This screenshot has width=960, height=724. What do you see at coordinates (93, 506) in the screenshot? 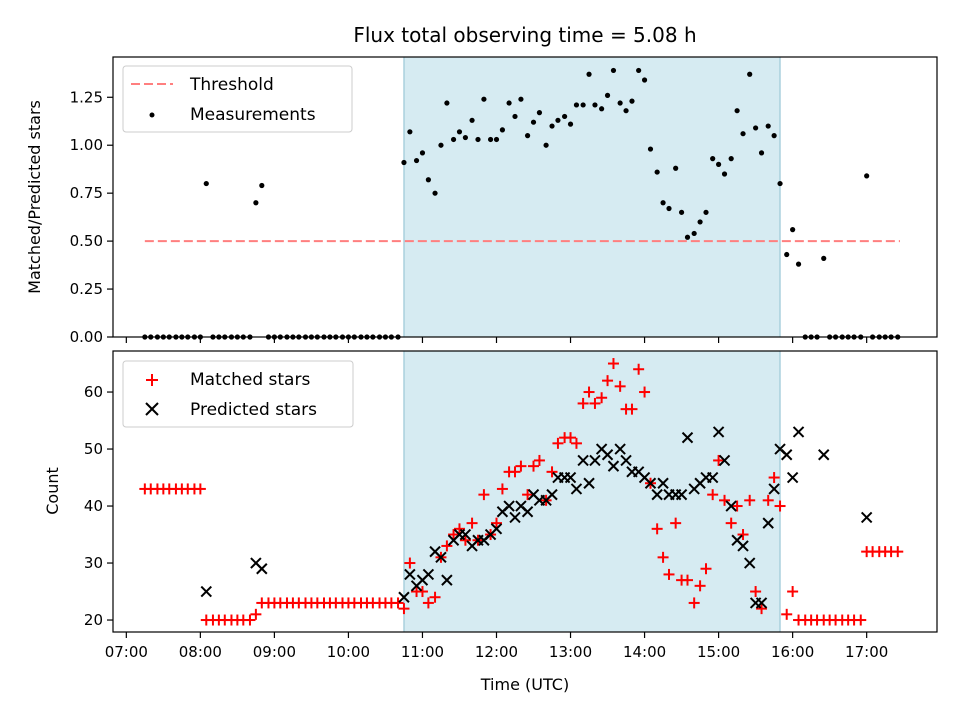
I see `y-tick-label: 40` at bounding box center [93, 506].